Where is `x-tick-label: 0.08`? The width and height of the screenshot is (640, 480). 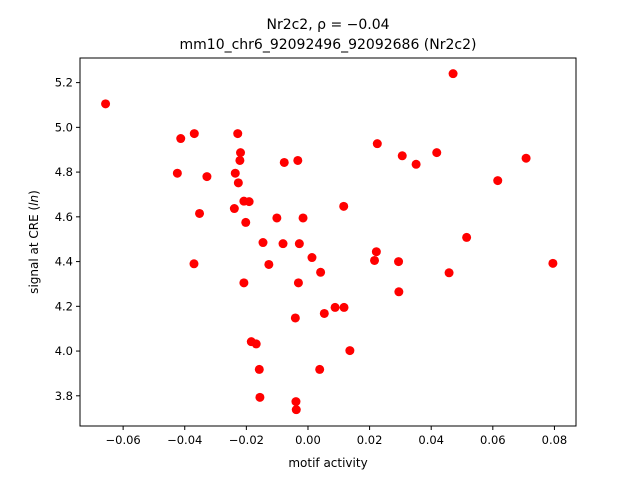
x-tick-label: 0.08 is located at coordinates (555, 440).